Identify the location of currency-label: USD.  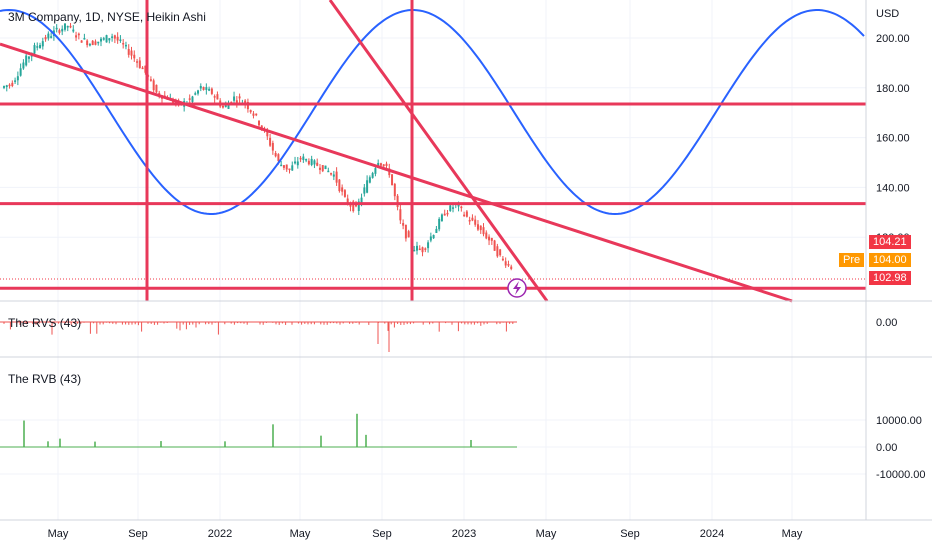
(887, 14).